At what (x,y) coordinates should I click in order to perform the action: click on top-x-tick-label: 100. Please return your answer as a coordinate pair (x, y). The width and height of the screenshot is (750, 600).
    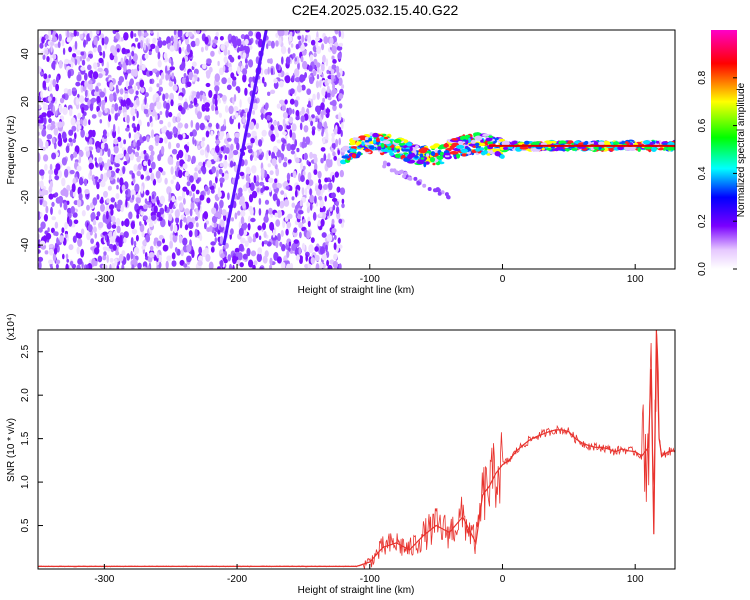
    Looking at the image, I should click on (635, 279).